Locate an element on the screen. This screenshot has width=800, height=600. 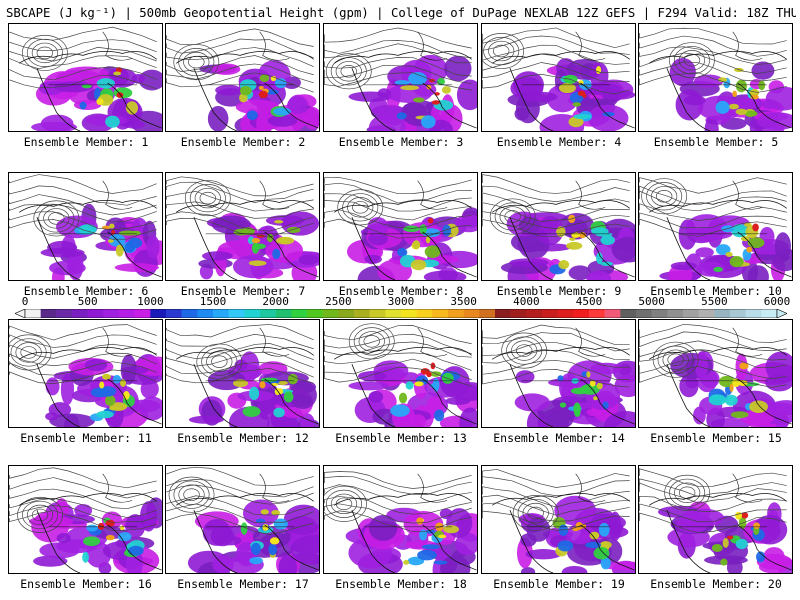
colorbar-max-arrow is located at coordinates (781, 313).